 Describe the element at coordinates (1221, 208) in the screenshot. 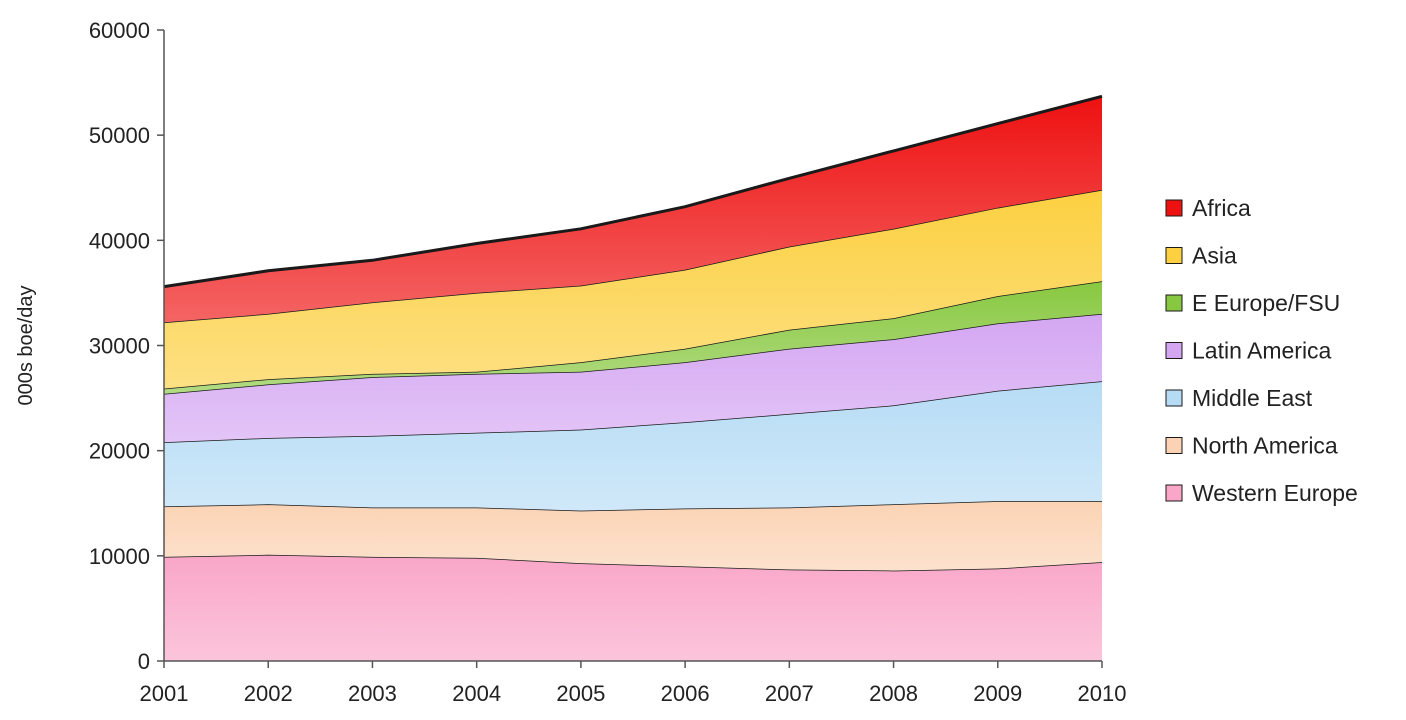

I see `legend-label-africa: Africa` at that location.